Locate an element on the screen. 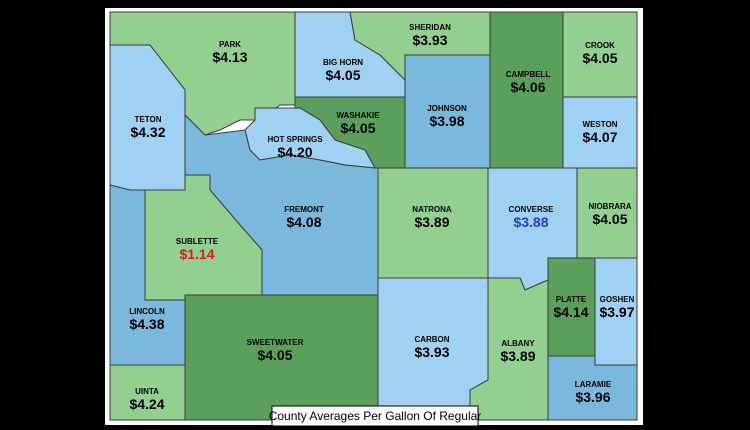 Image resolution: width=750 pixels, height=430 pixels. county-name: LINCOLN is located at coordinates (147, 311).